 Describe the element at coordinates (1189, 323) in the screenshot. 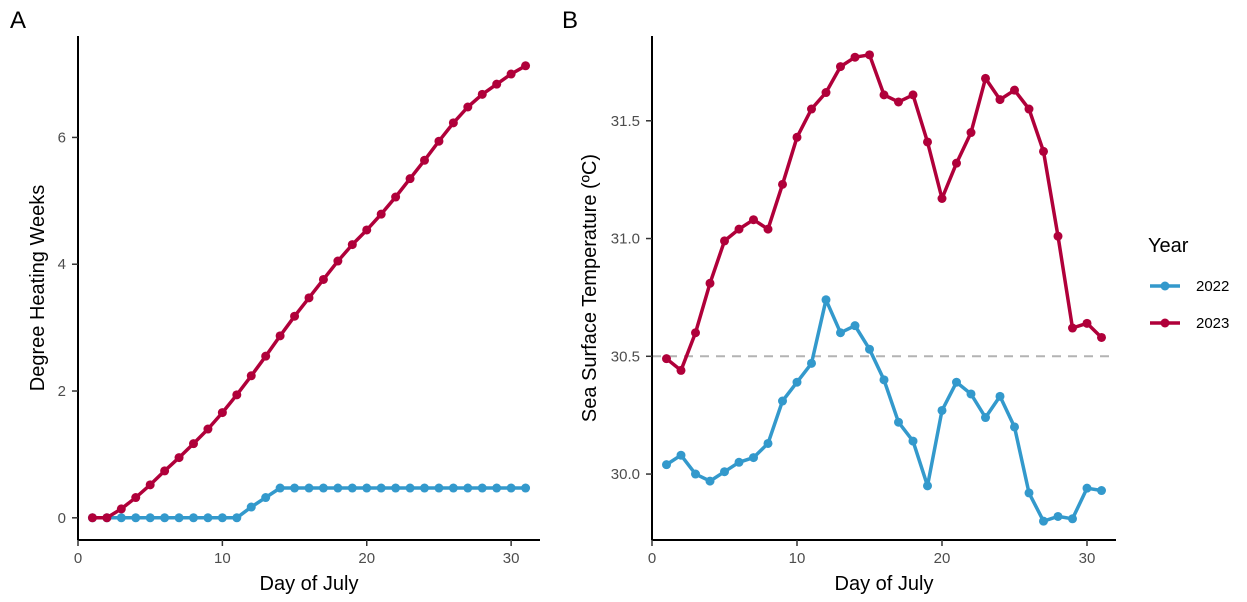

I see `legend-item-2023: 2023` at that location.